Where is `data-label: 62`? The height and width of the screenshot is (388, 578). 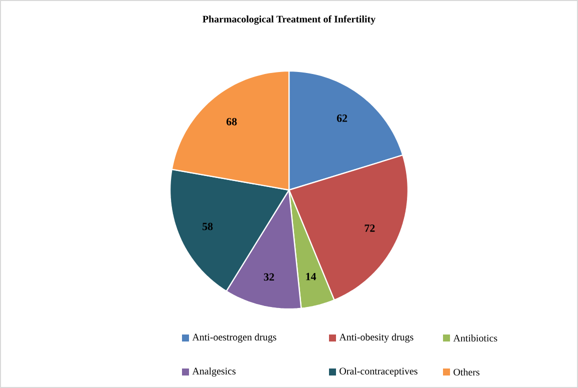 data-label: 62 is located at coordinates (342, 118).